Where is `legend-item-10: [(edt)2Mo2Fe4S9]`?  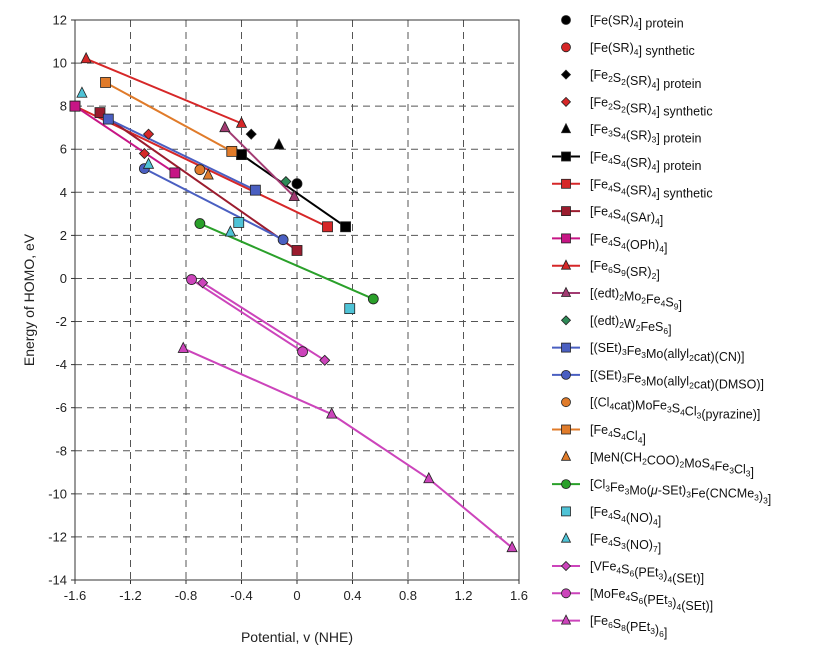 legend-item-10: [(edt)2Mo2Fe4S9] is located at coordinates (617, 300).